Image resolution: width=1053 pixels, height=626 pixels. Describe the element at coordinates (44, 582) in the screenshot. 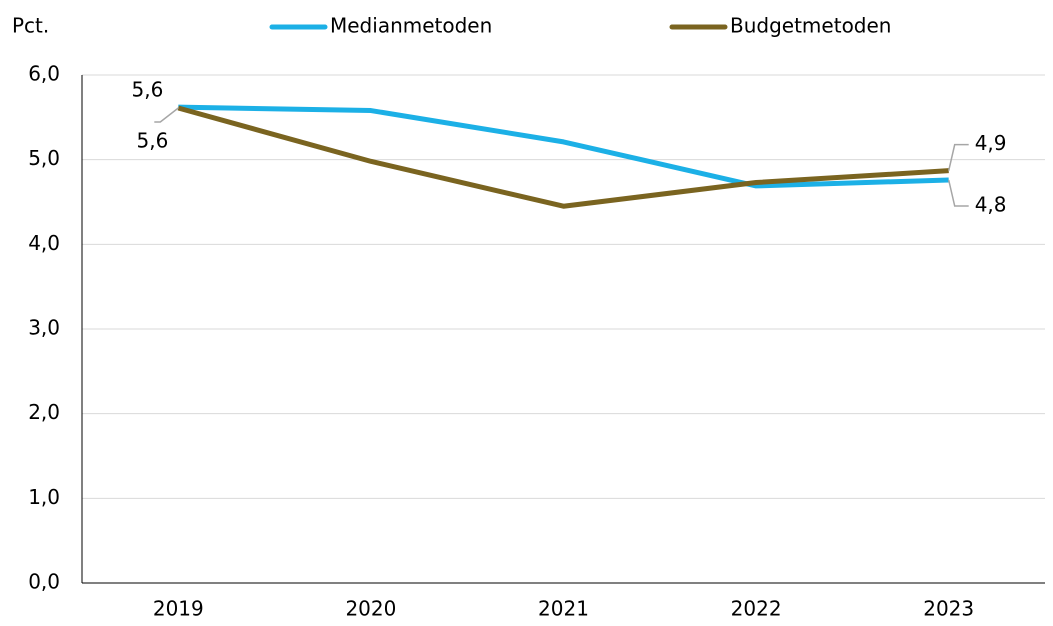

I see `y-tick-label: 0,0` at that location.